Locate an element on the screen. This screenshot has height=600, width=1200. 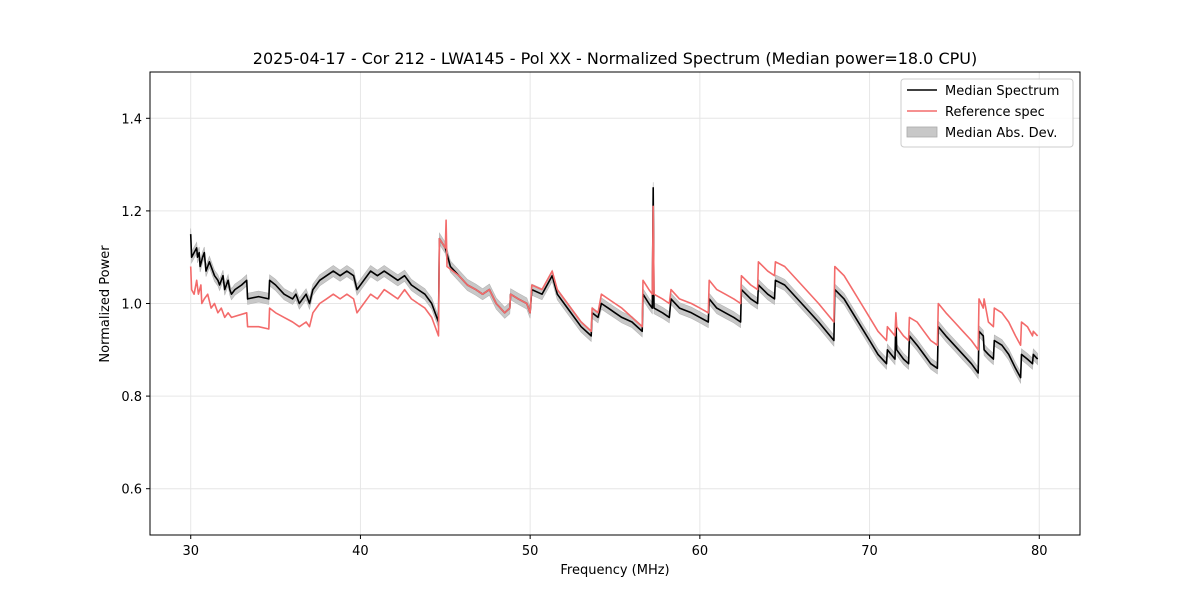
legend-swatch-mad is located at coordinates (922, 132).